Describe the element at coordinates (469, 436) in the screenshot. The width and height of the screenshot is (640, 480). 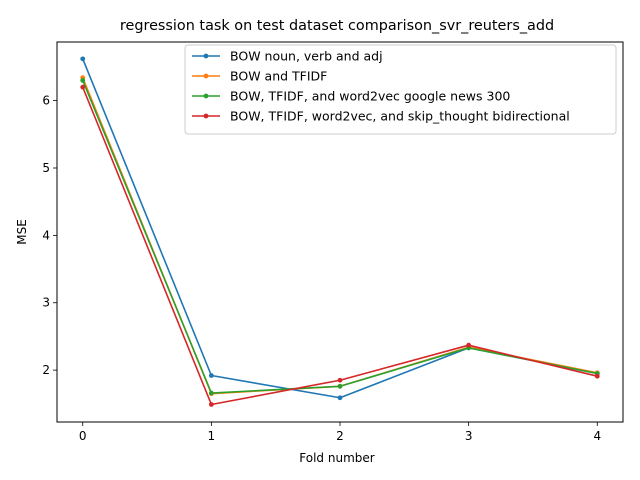
I see `x-tick-label: 3` at that location.